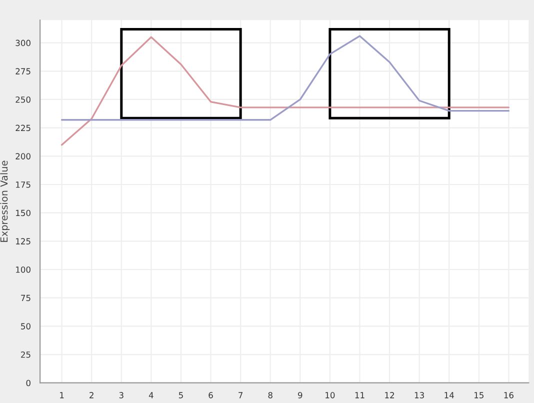  What do you see at coordinates (121, 395) in the screenshot?
I see `x-tick-label: 3` at bounding box center [121, 395].